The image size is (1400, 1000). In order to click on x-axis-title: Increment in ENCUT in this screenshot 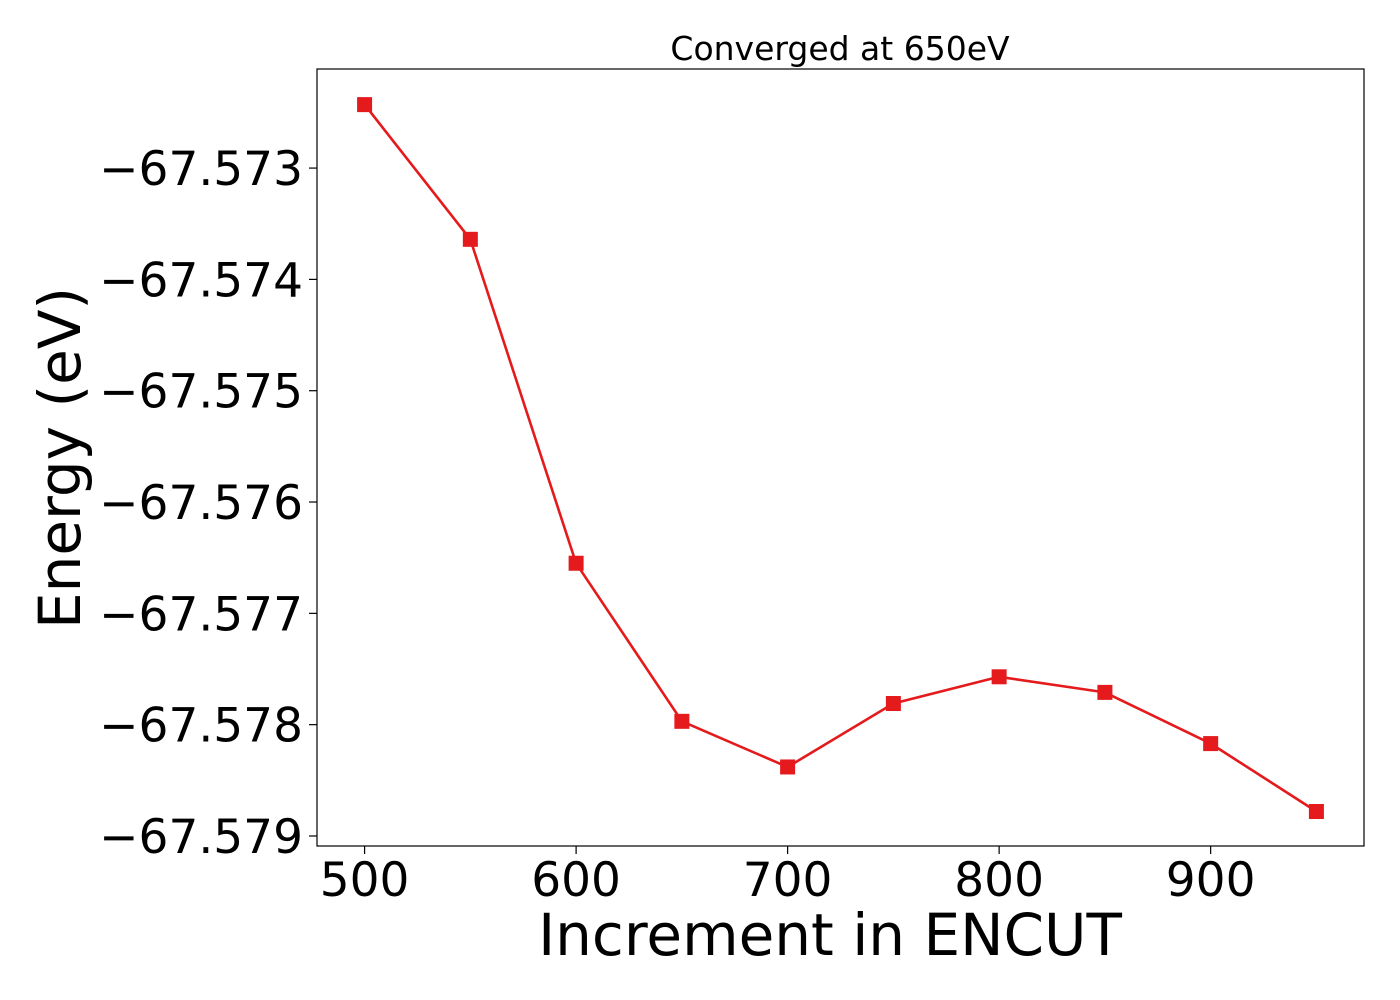, I will do `click(830, 935)`.